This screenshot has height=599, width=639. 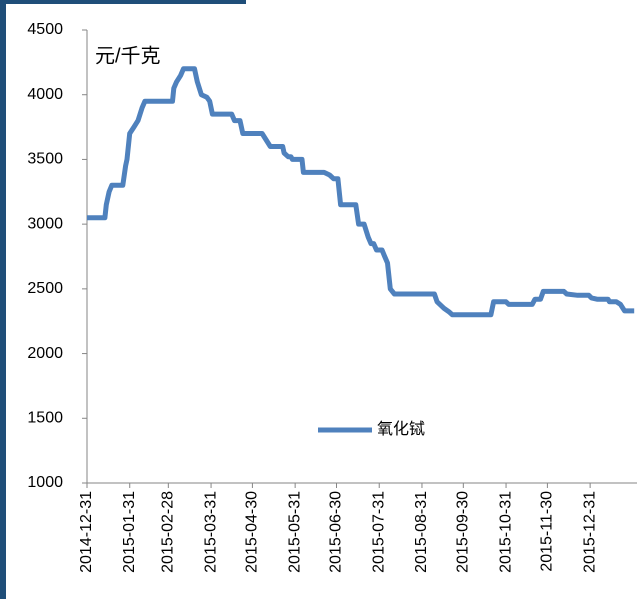 I want to click on y-tick-label: 3000, so click(x=45, y=223).